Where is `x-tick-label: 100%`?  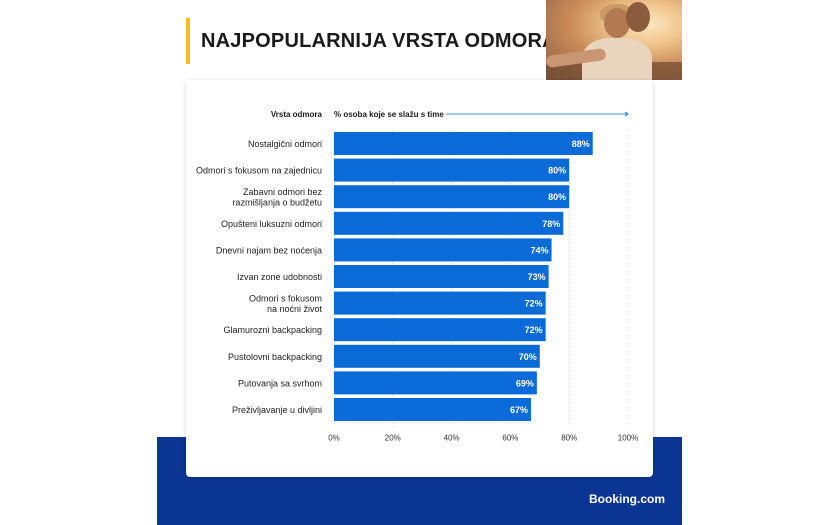
x-tick-label: 100% is located at coordinates (628, 438).